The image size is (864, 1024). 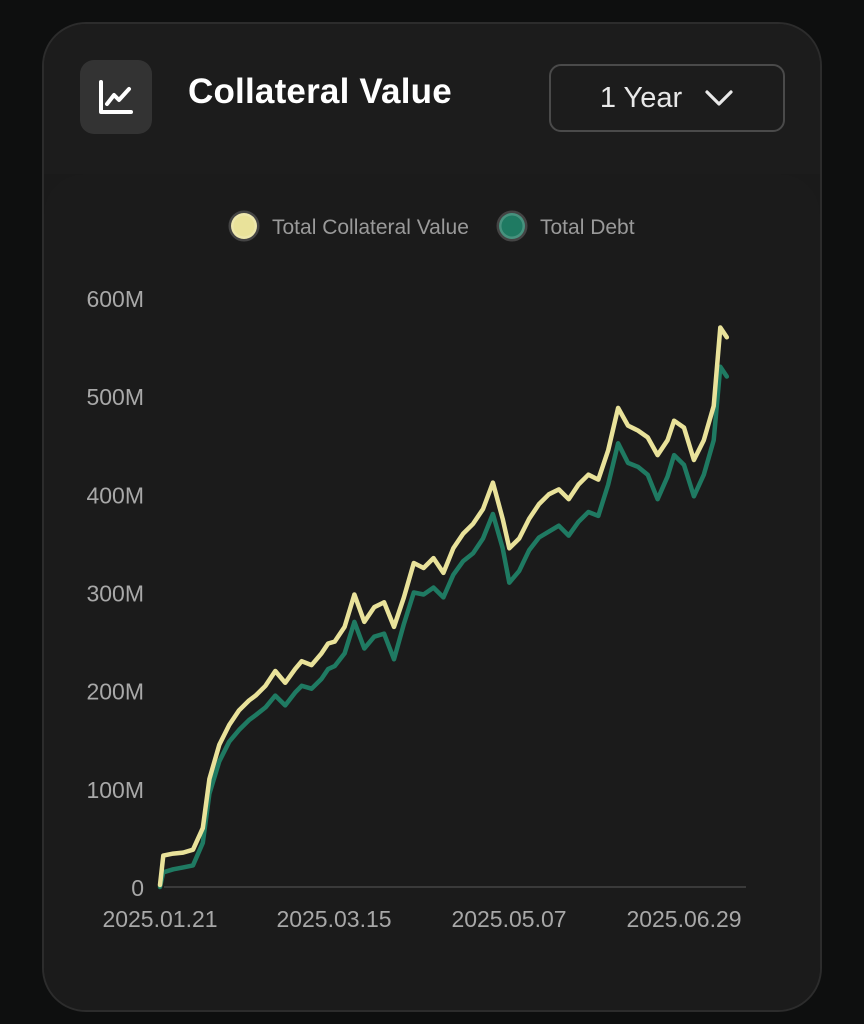 What do you see at coordinates (587, 227) in the screenshot?
I see `legend-label-debt: Total Debt` at bounding box center [587, 227].